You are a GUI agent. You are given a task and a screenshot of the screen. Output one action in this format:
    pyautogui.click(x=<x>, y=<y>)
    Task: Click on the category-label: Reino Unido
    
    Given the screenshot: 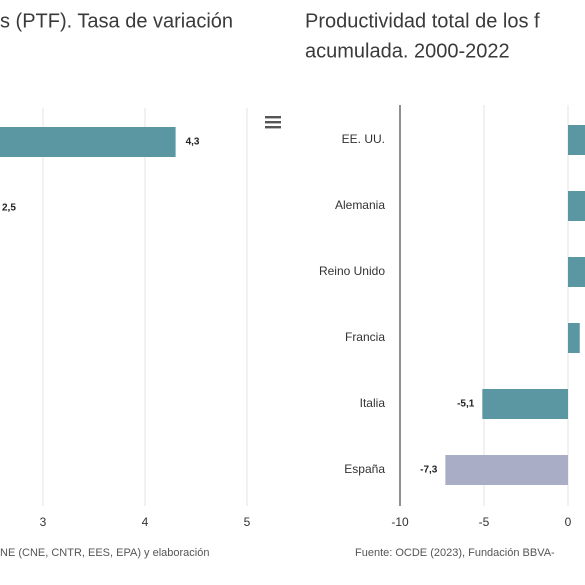 What is the action you would take?
    pyautogui.click(x=352, y=271)
    